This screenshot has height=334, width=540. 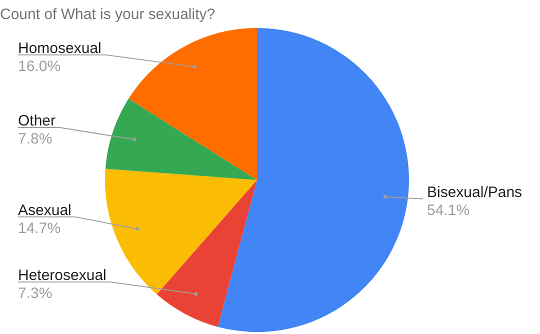 I want to click on chart-title: Count of What is your sexuality?, so click(x=108, y=15).